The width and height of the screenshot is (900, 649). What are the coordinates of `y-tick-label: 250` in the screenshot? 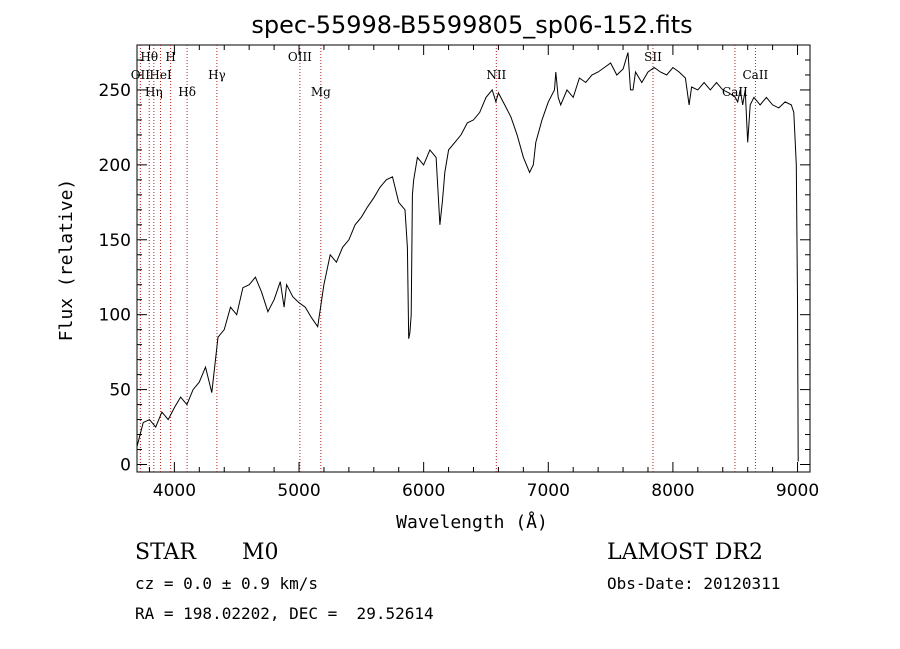 It's located at (115, 91).